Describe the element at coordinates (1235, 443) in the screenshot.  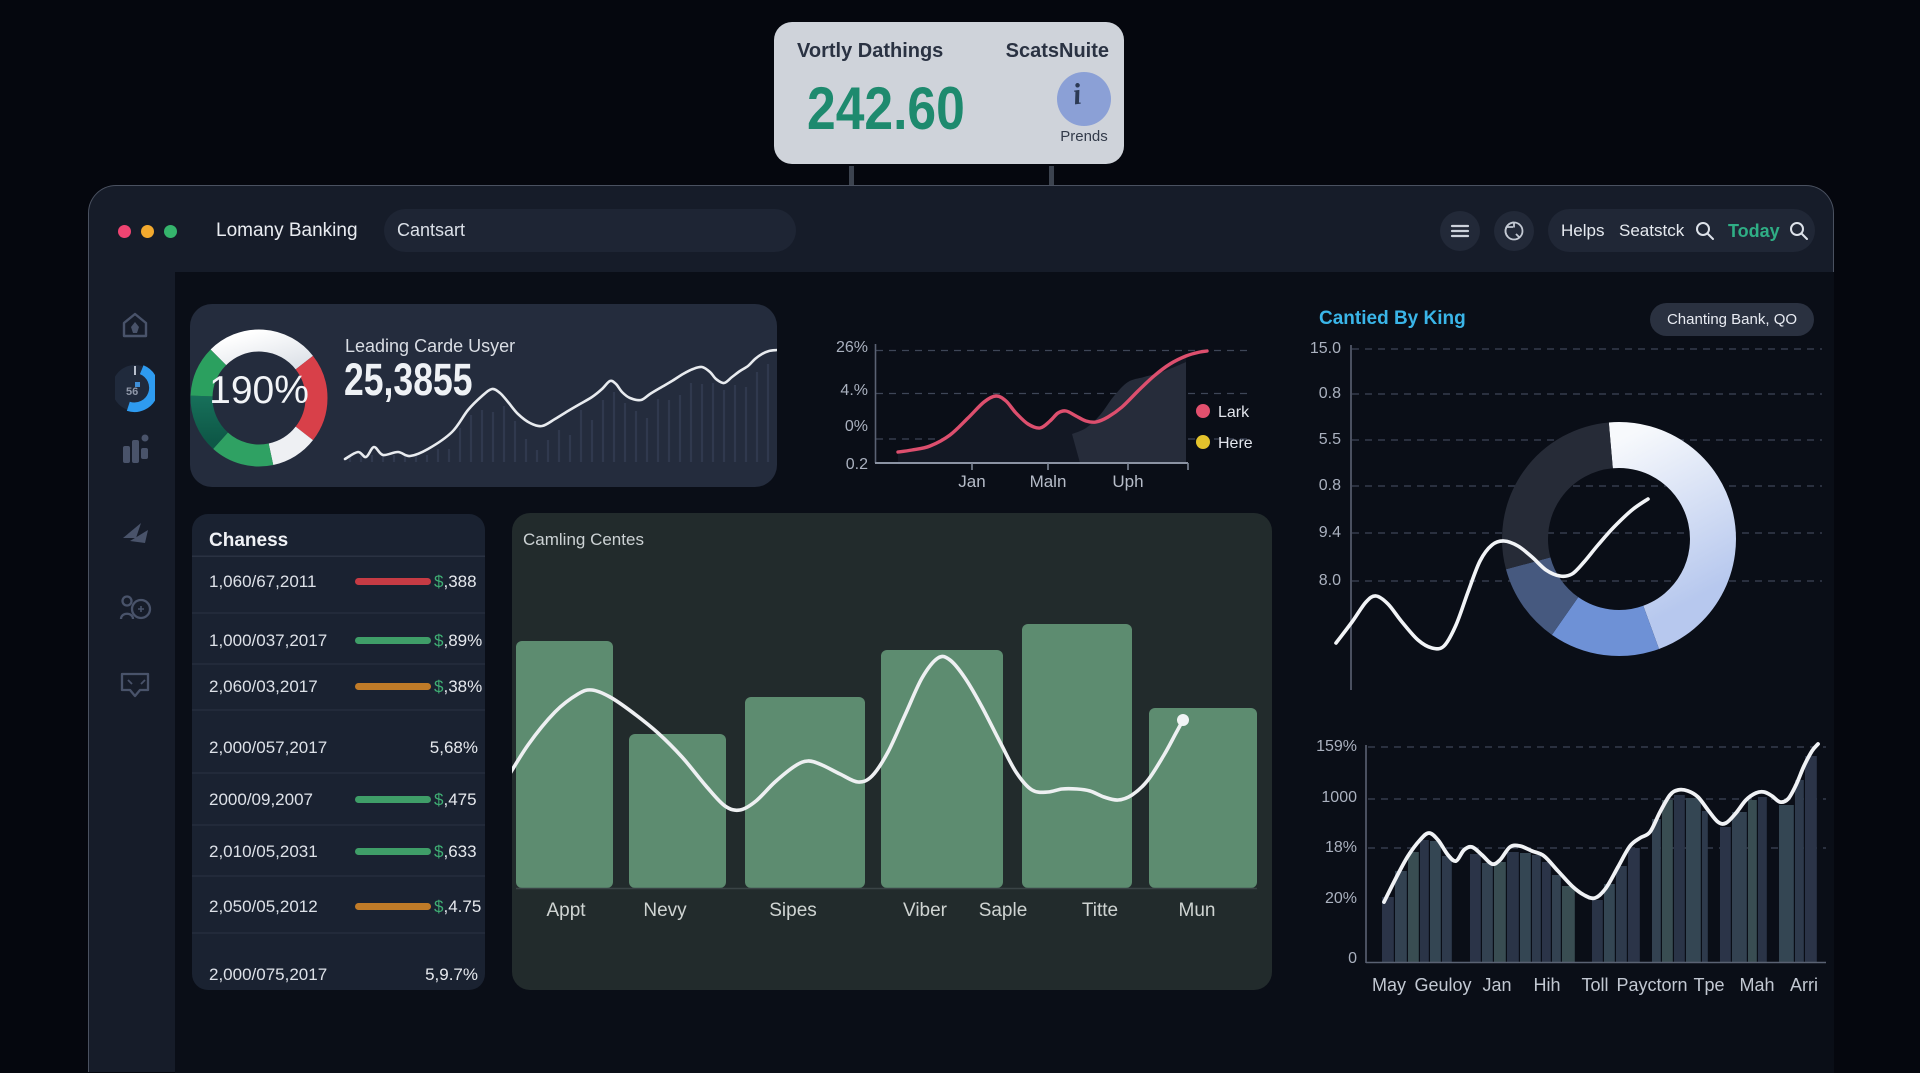
I see `svg-text: Here` at that location.